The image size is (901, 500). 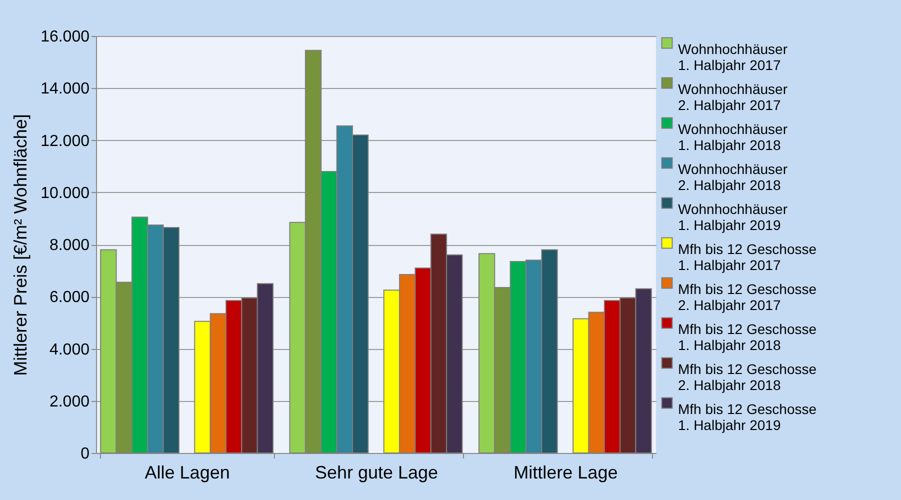 What do you see at coordinates (65, 141) in the screenshot?
I see `y-tick-label: 12.000` at bounding box center [65, 141].